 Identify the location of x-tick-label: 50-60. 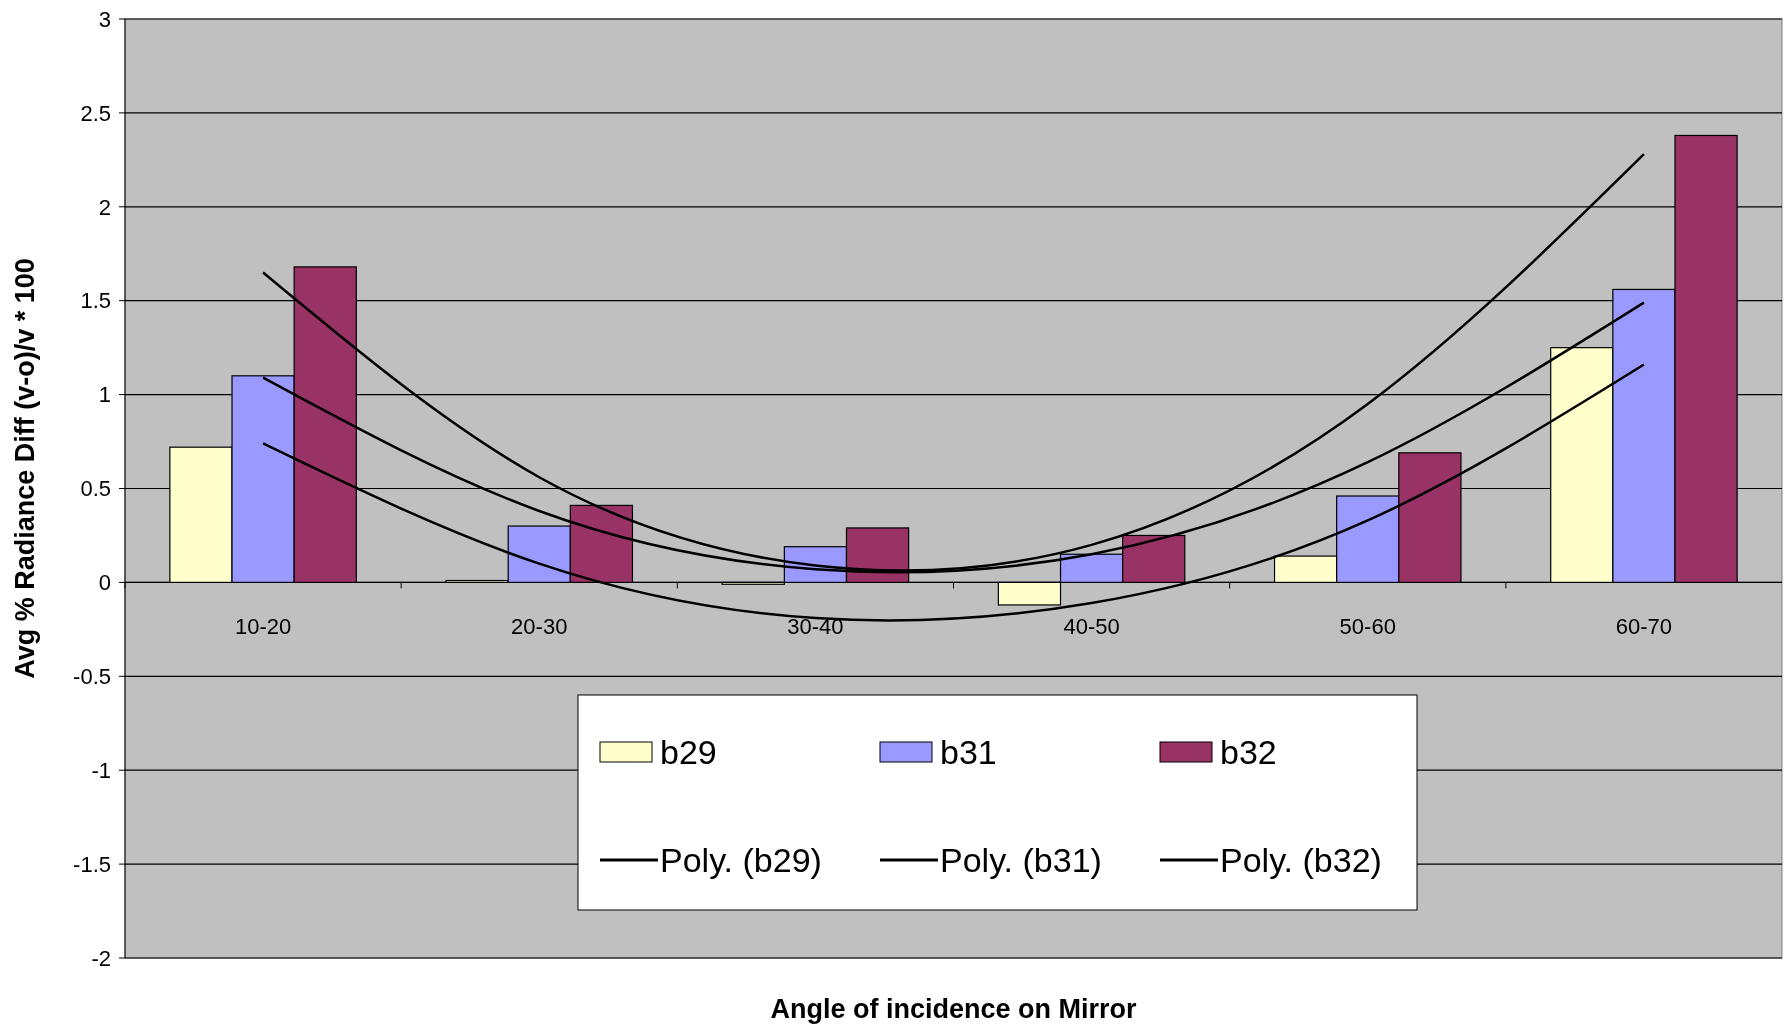
(1367, 627).